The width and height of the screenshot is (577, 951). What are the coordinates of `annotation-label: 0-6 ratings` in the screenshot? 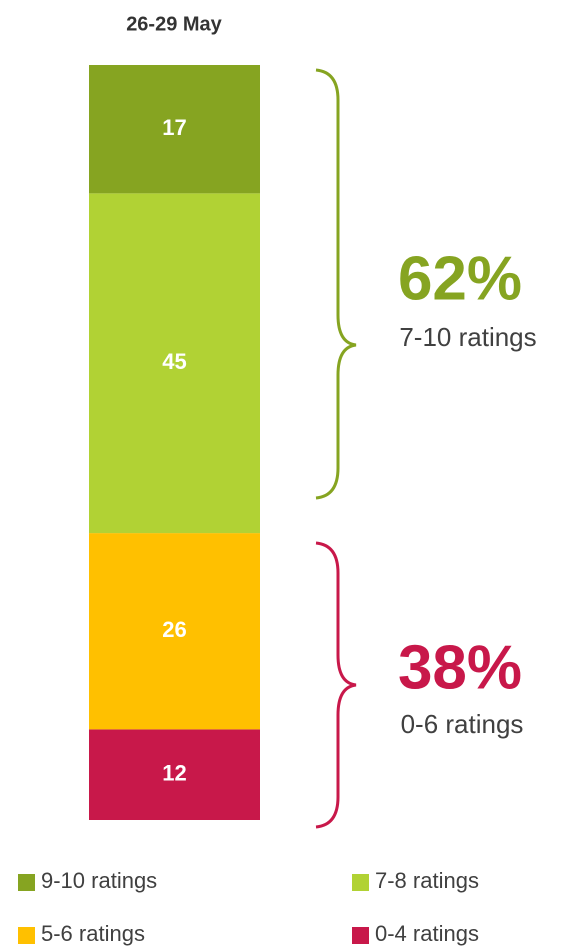 It's located at (462, 724).